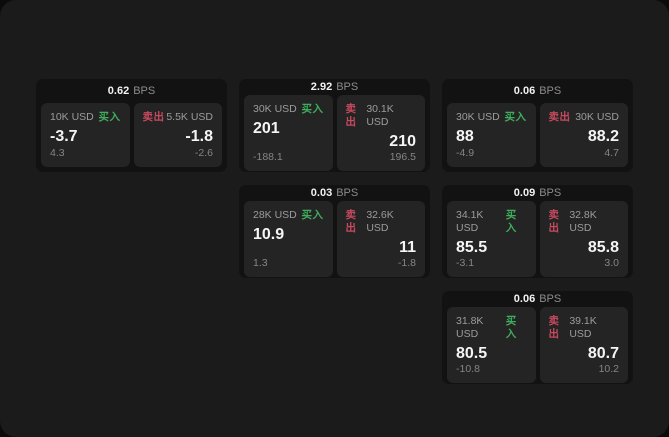  I want to click on sell-panel: 卖出 32.6K USD 11 -1.8, so click(380, 239).